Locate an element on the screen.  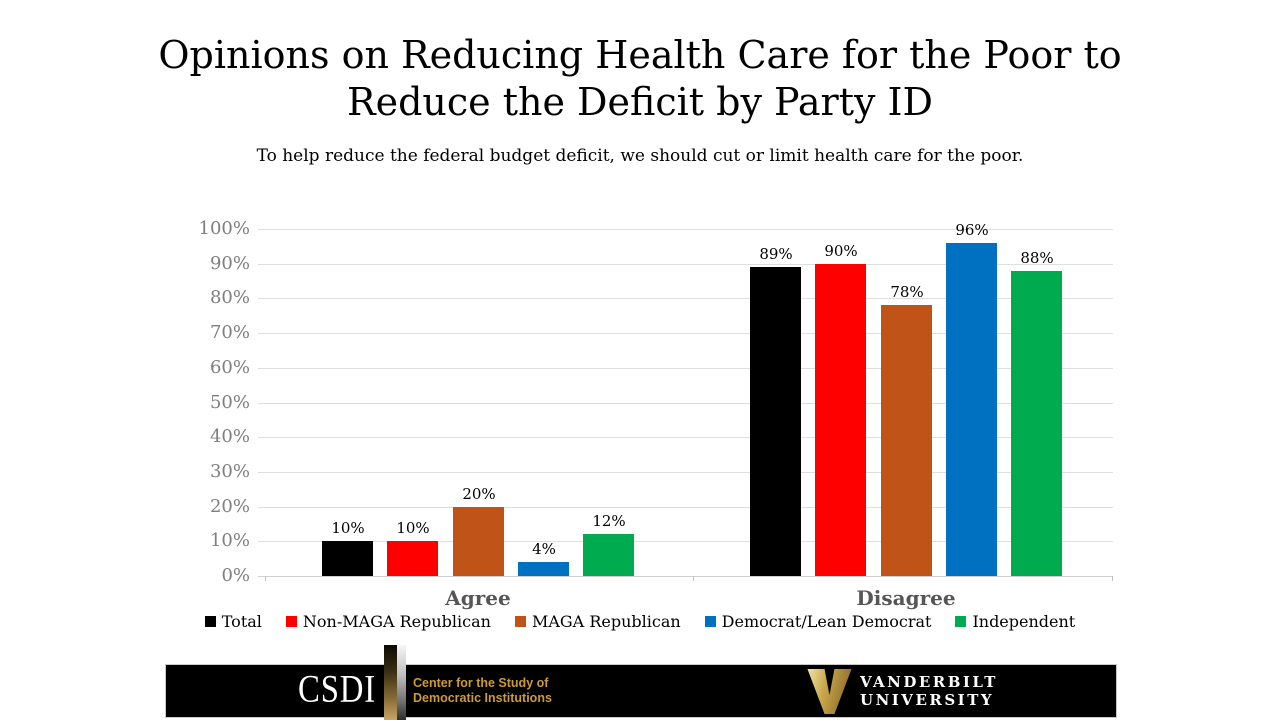
y-tick-label-10: 10% is located at coordinates (229, 540).